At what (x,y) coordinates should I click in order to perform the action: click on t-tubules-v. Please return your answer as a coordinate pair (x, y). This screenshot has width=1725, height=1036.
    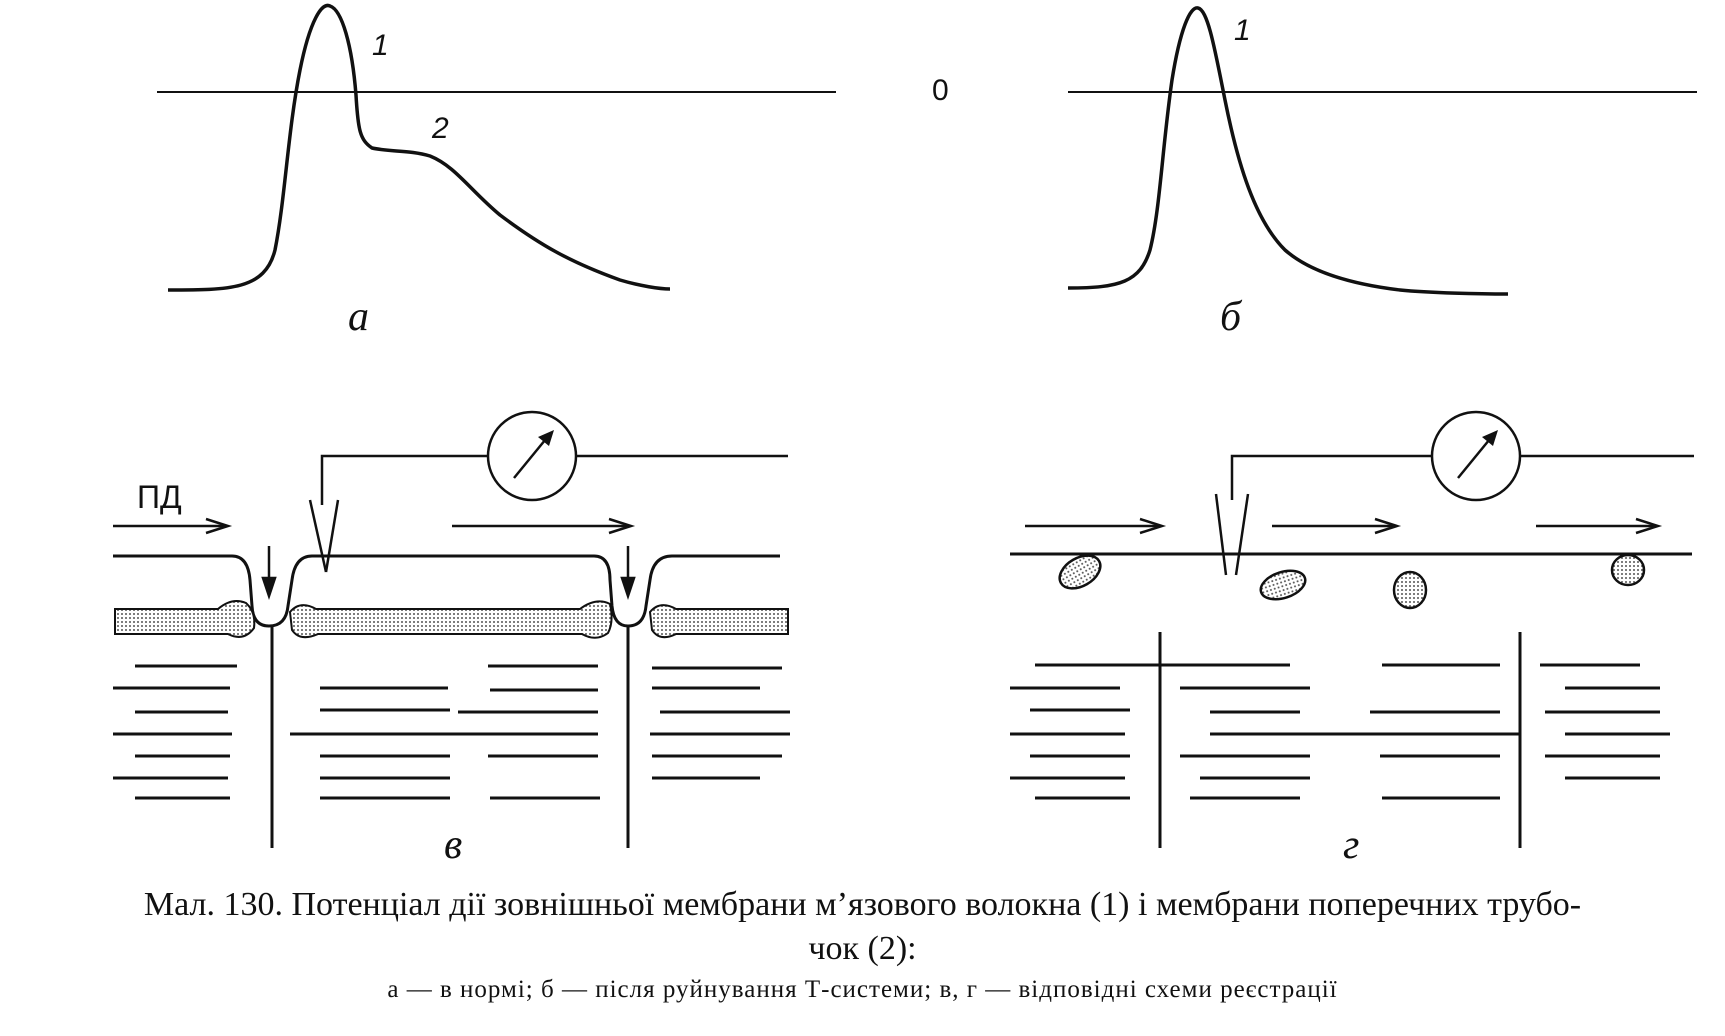
    Looking at the image, I should click on (450, 737).